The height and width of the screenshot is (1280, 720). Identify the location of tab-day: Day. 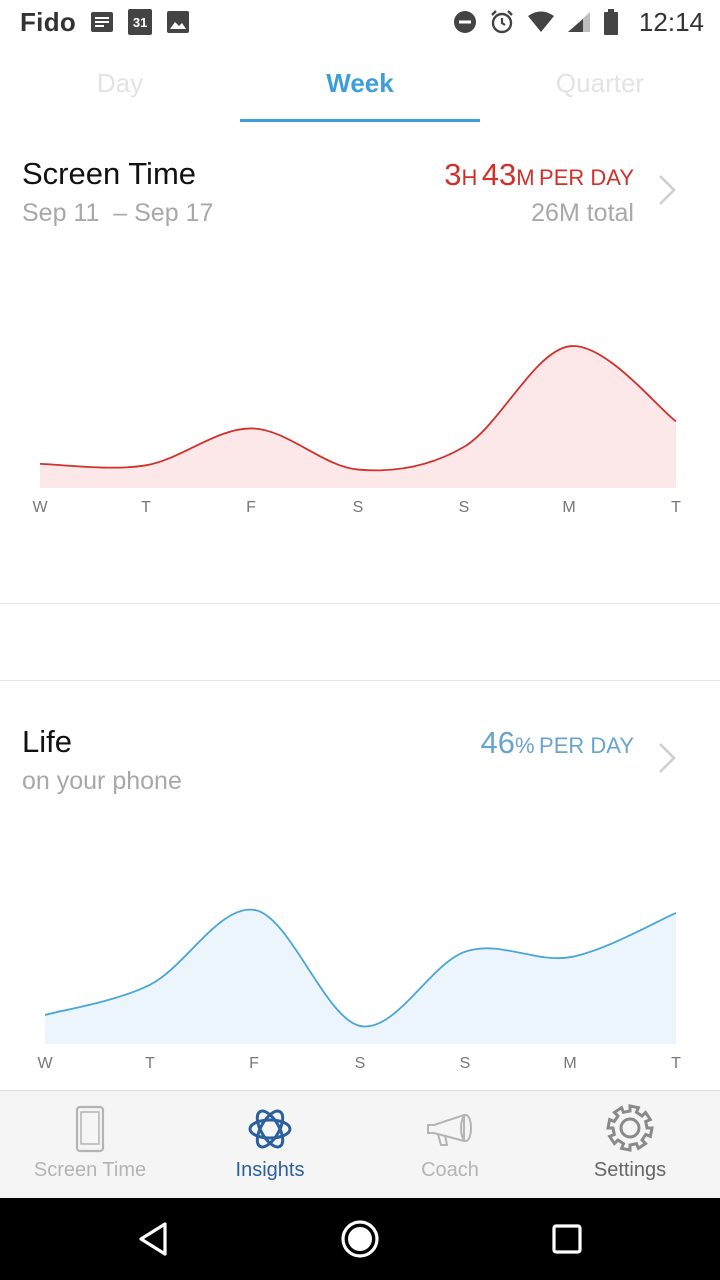
(120, 83).